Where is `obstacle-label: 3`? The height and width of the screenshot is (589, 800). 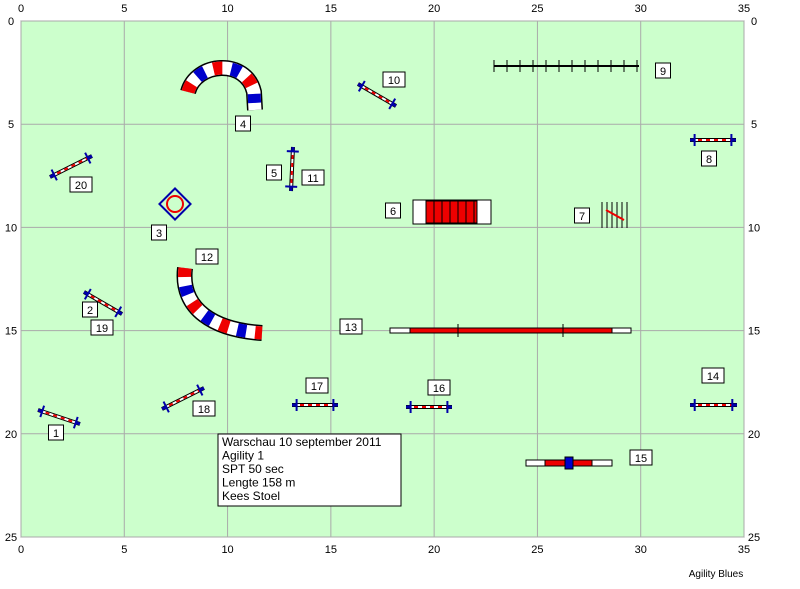 obstacle-label: 3 is located at coordinates (159, 234).